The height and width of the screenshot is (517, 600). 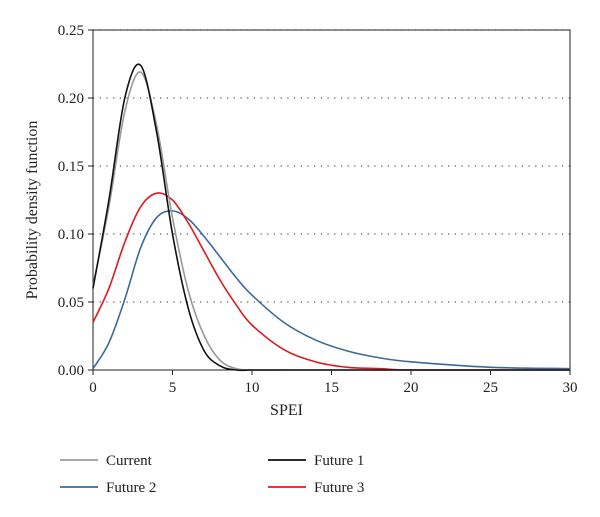 What do you see at coordinates (71, 167) in the screenshot?
I see `y-tick-label: 0.15` at bounding box center [71, 167].